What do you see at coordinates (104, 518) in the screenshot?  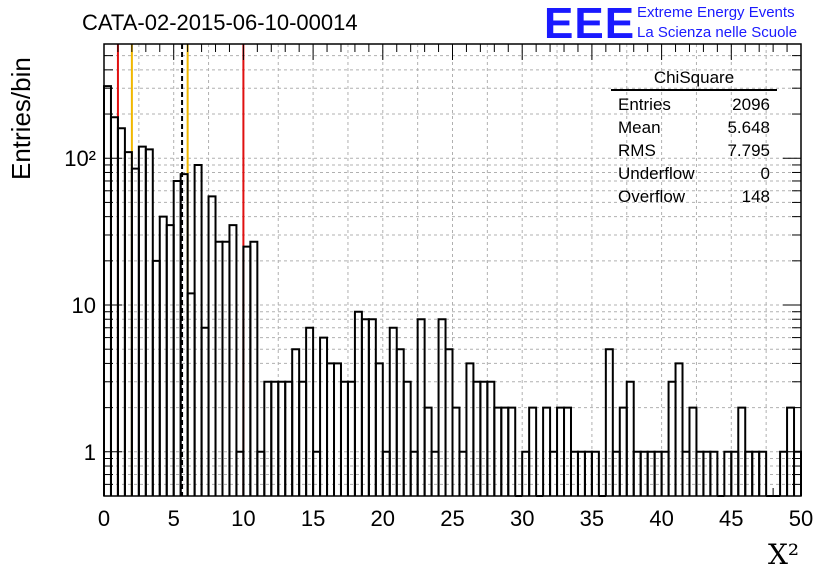 I see `x-tick-label: 0` at bounding box center [104, 518].